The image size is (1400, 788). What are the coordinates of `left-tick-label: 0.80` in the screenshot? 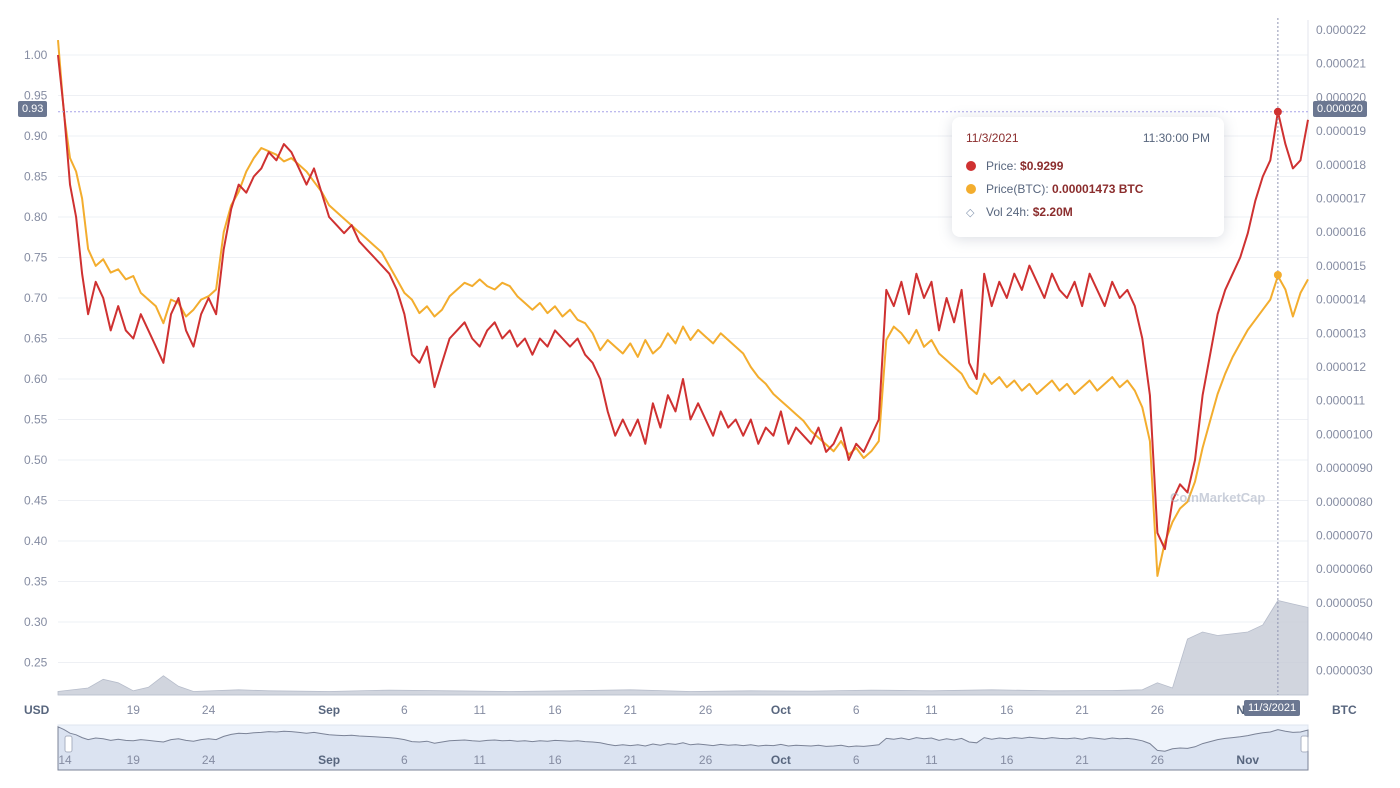 It's located at (36, 217).